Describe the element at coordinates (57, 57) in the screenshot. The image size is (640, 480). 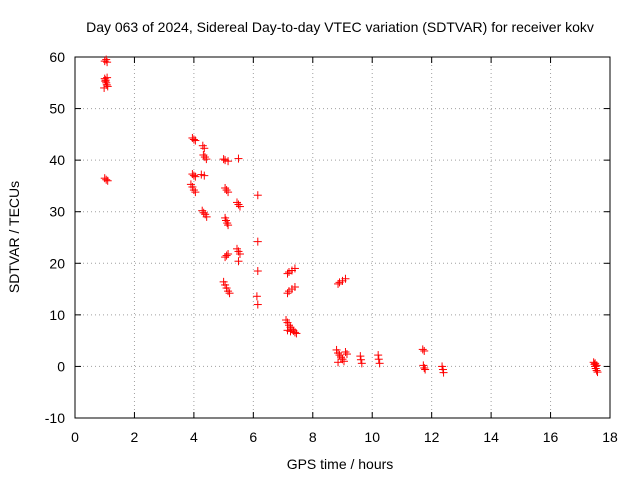
I see `y-tick-label: 60` at that location.